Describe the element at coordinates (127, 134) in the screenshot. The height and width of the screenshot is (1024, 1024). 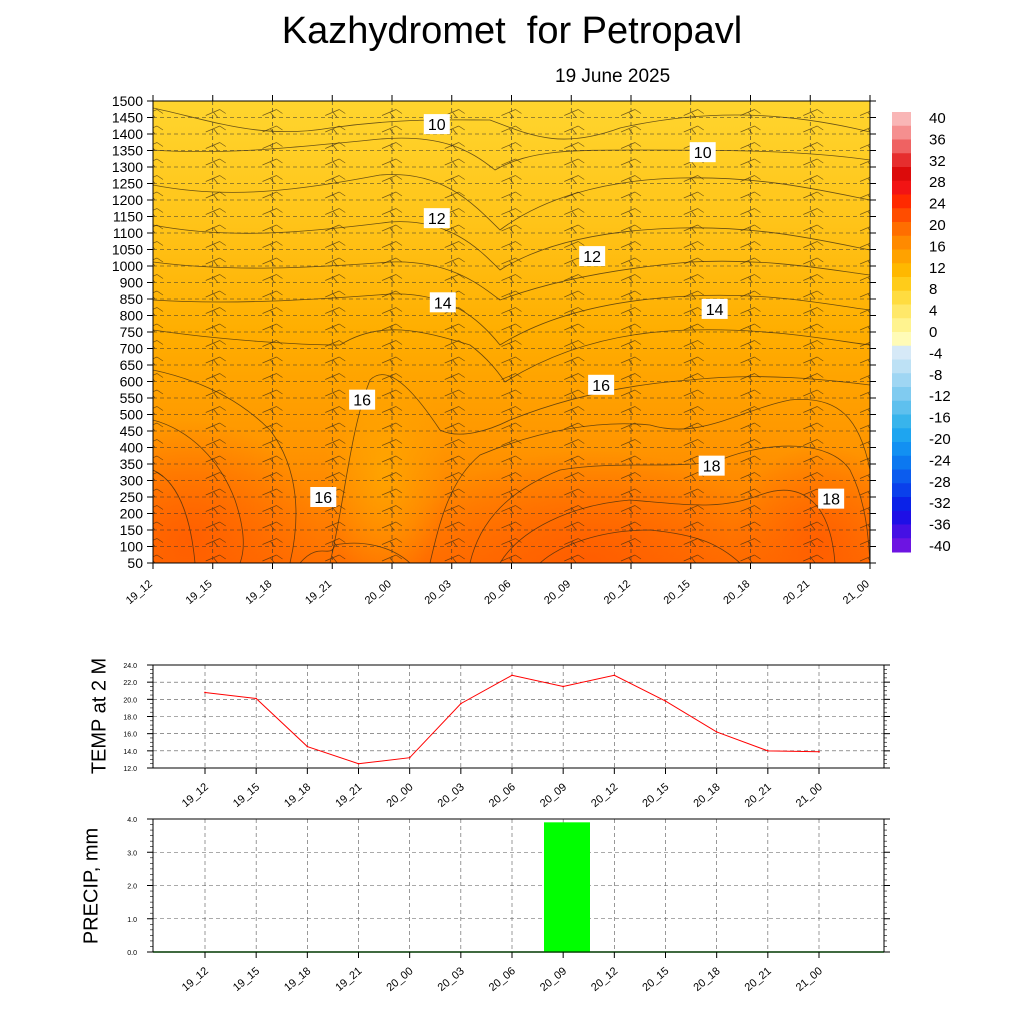
I see `y-tick-label: 1400` at that location.